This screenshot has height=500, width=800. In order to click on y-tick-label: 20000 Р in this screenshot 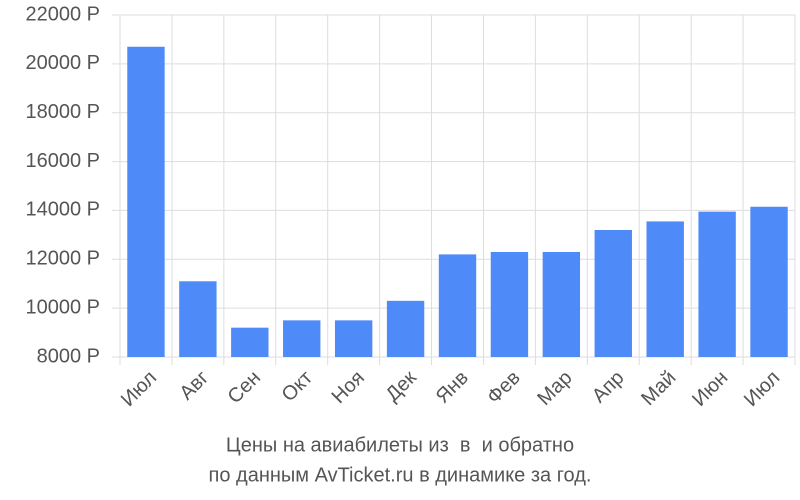, I will do `click(62, 63)`.